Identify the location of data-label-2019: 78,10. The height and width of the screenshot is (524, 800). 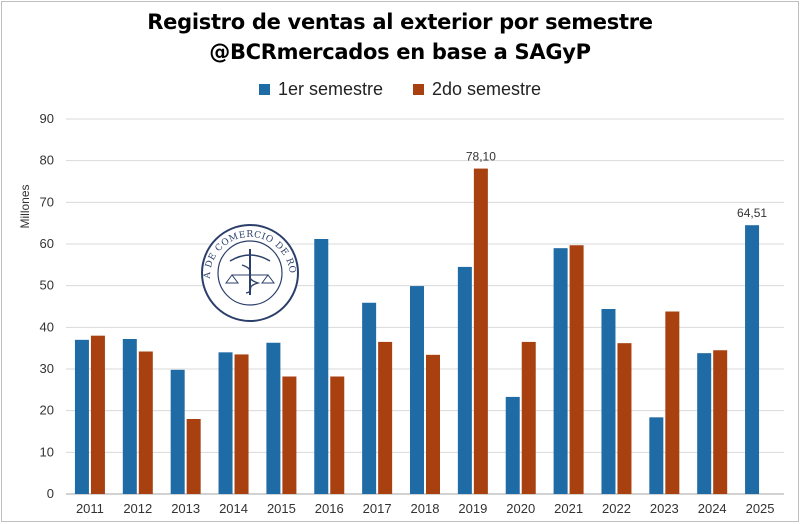
(481, 157).